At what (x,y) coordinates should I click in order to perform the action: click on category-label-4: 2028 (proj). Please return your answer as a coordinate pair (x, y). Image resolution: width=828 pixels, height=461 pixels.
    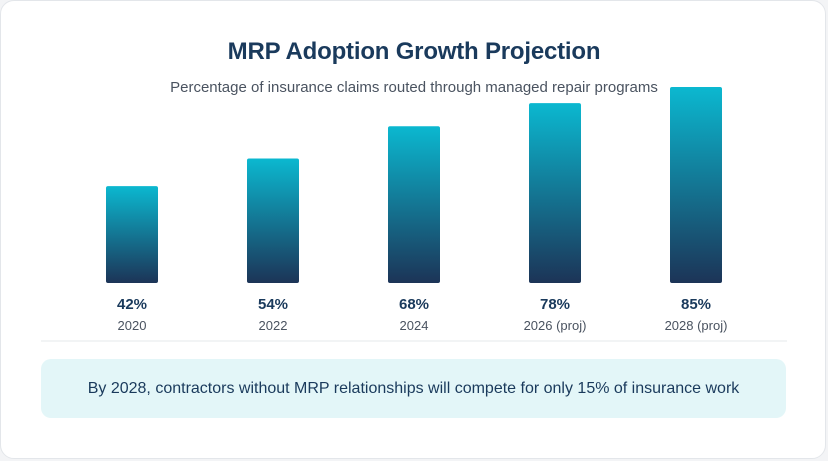
    Looking at the image, I should click on (696, 325).